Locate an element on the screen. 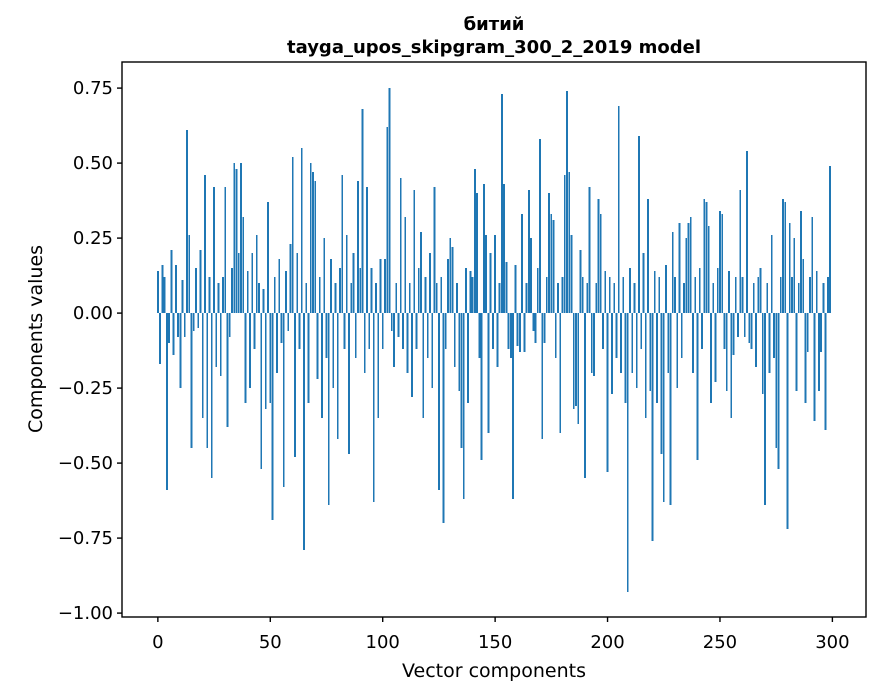 This screenshot has height=696, width=880. y-tick-label: 0.50 is located at coordinates (93, 163).